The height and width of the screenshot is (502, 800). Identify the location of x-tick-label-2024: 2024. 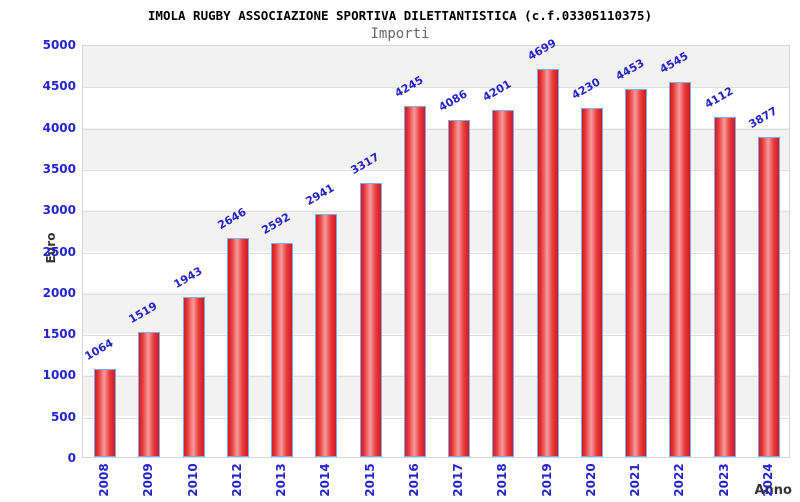
(767, 480).